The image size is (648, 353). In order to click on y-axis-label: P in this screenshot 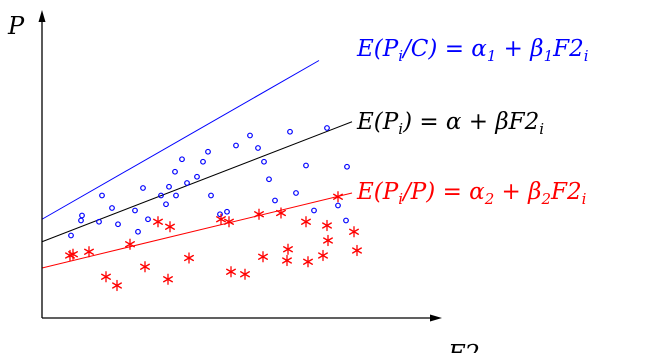, I will do `click(16, 26)`.